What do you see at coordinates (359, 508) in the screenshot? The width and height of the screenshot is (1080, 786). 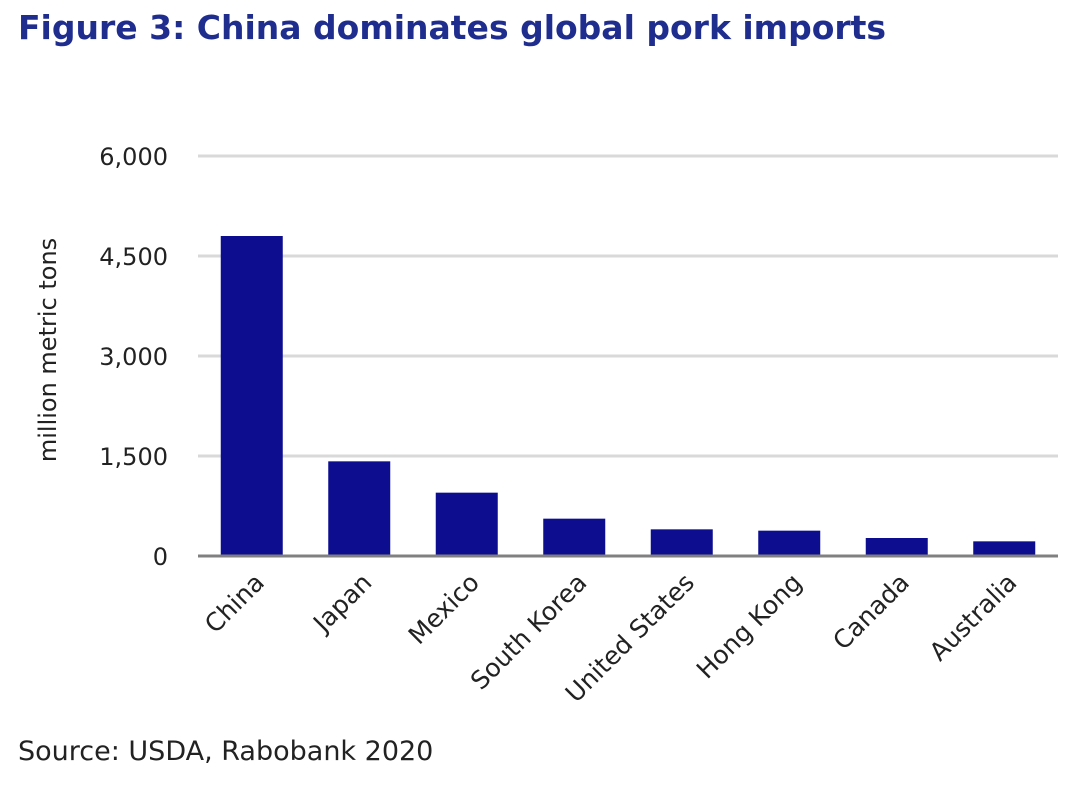 I see `bar-japan` at bounding box center [359, 508].